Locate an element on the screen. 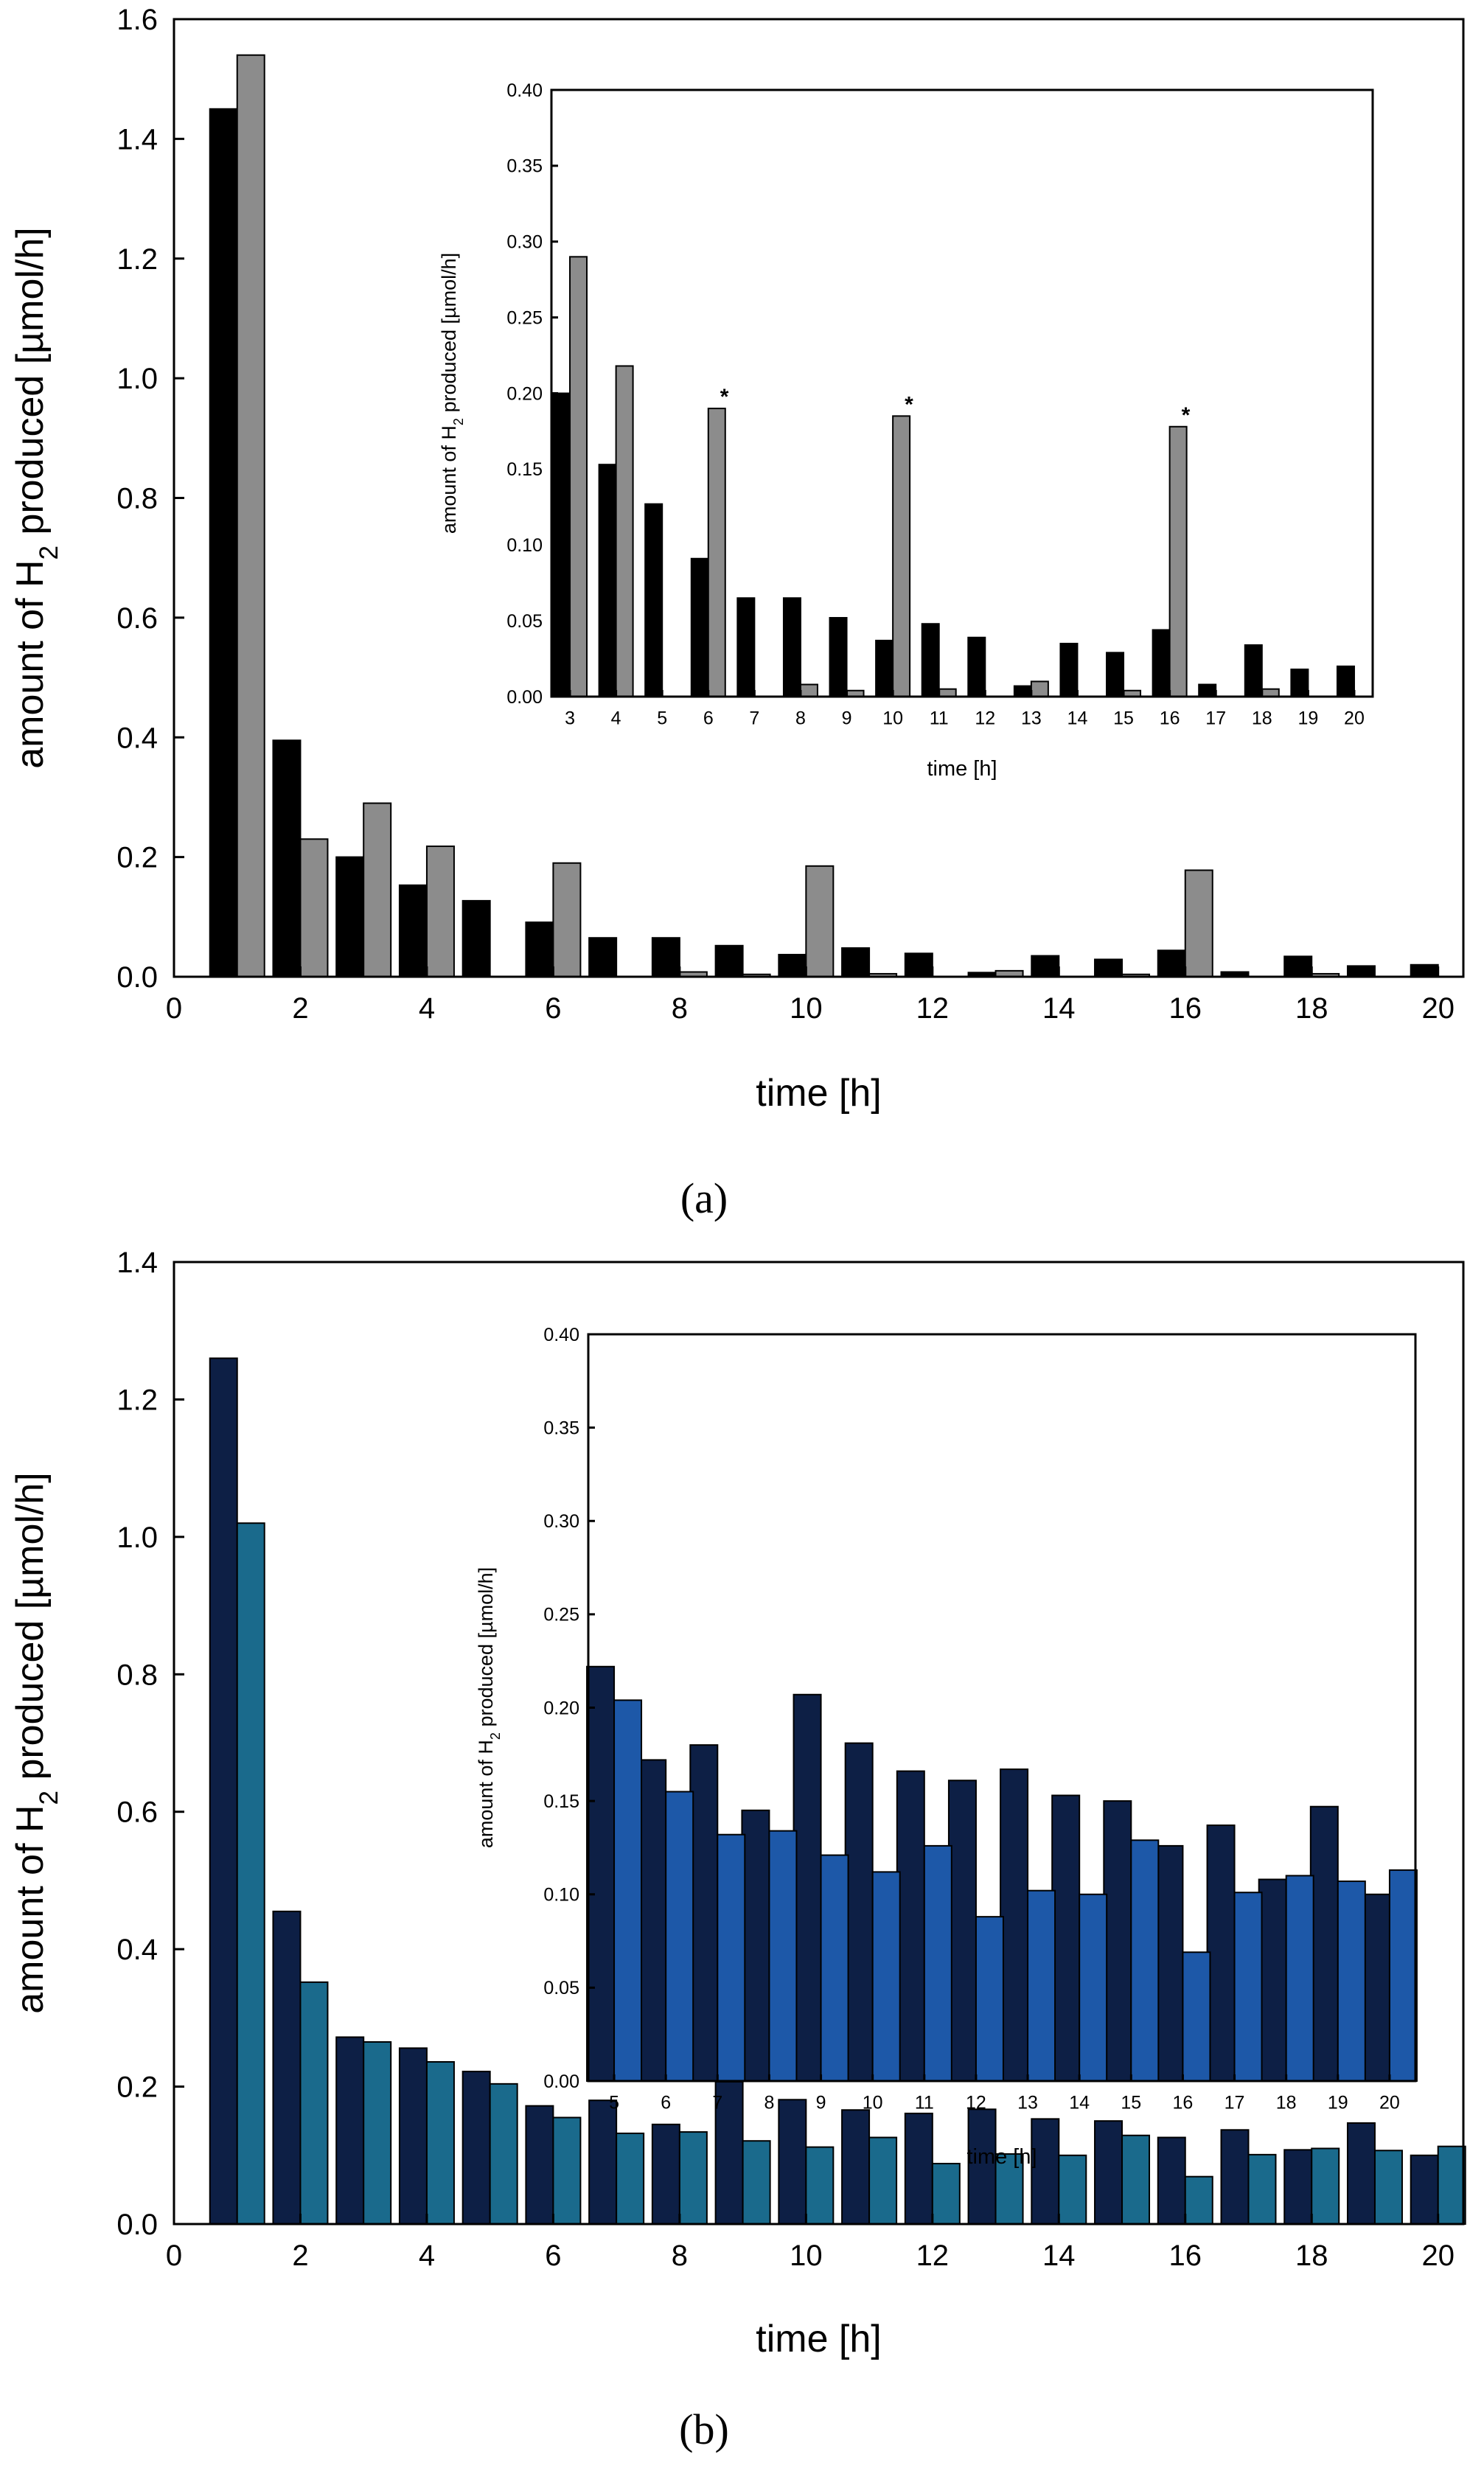  bar-2-t10 is located at coordinates (820, 921).